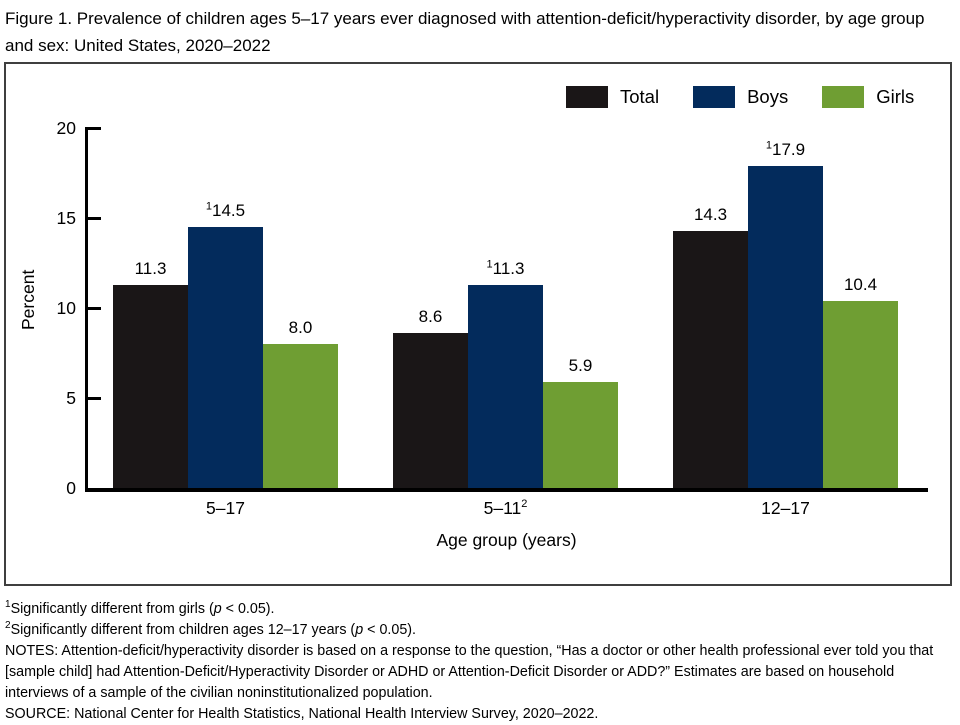 The height and width of the screenshot is (725, 960). Describe the element at coordinates (505, 268) in the screenshot. I see `bar-value-label: 111.3` at that location.